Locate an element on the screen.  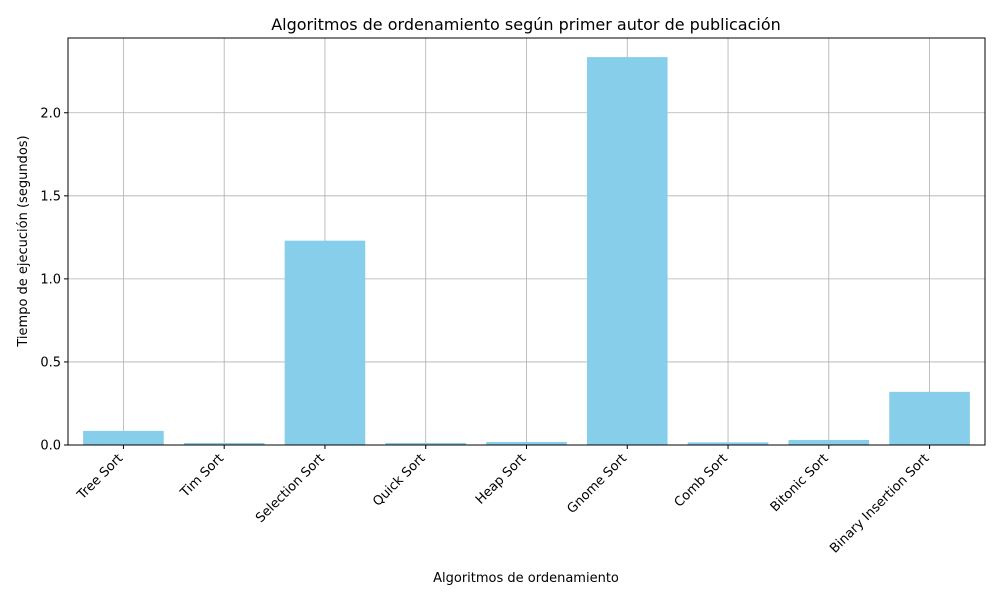
y-axis-ticks: 0.0 0.5 1.0 1.5 2.0 is located at coordinates (54, 280).